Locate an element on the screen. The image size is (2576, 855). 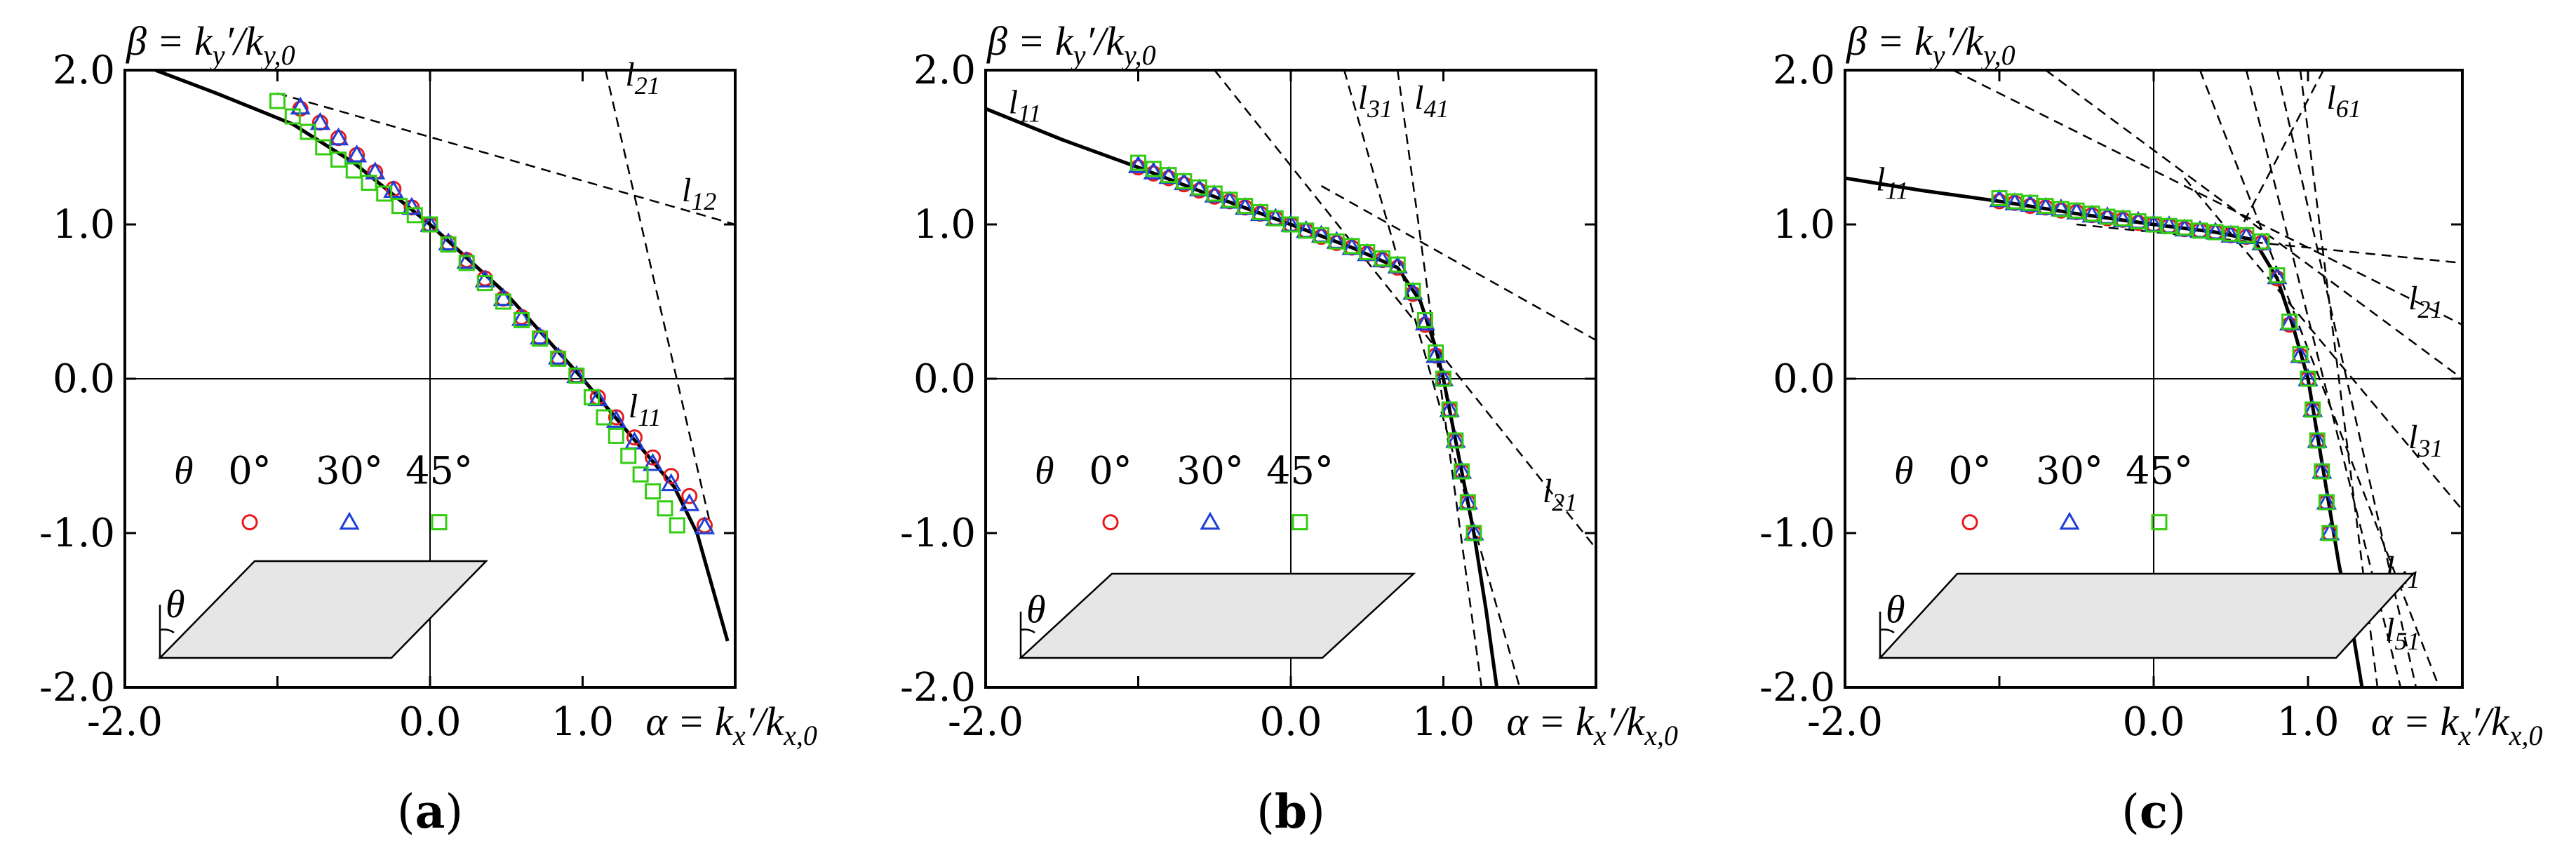
y-tick-label: 2.0 is located at coordinates (1804, 70).